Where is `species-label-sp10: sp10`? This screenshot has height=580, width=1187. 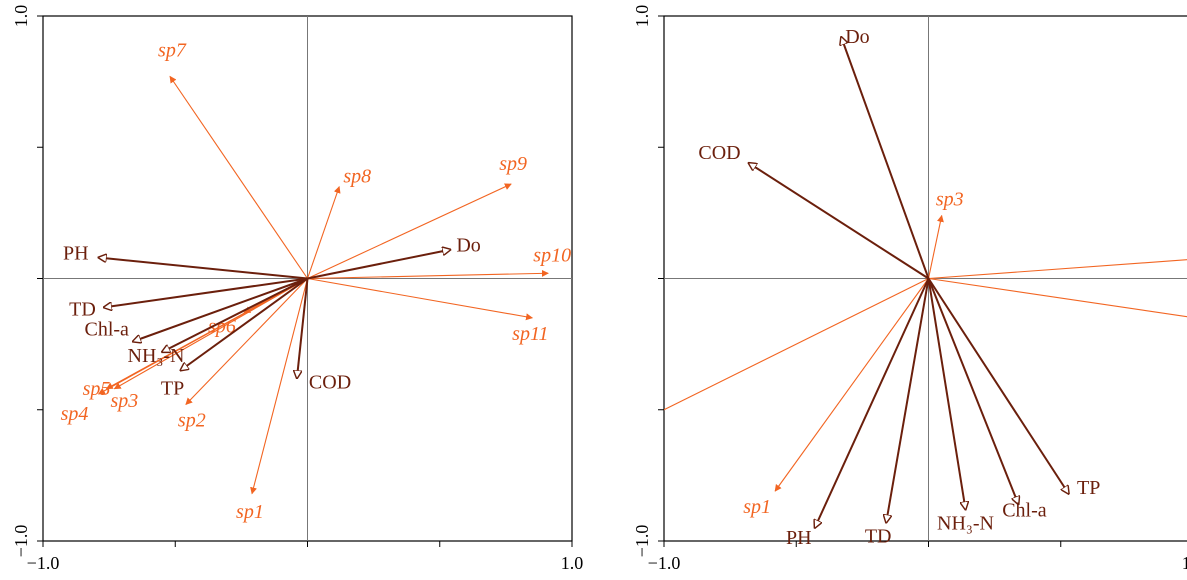
species-label-sp10: sp10 is located at coordinates (552, 255).